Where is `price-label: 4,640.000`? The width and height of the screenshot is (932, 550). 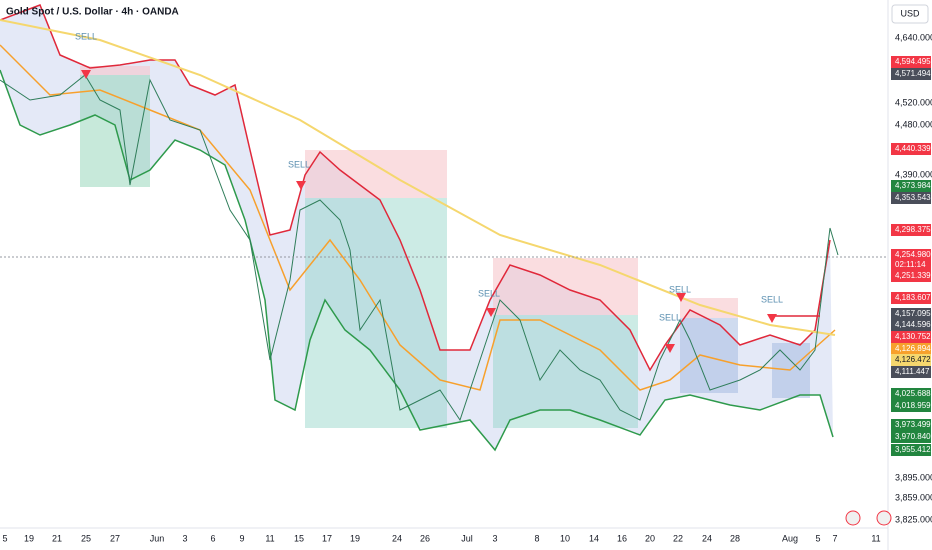 price-label: 4,640.000 is located at coordinates (913, 37).